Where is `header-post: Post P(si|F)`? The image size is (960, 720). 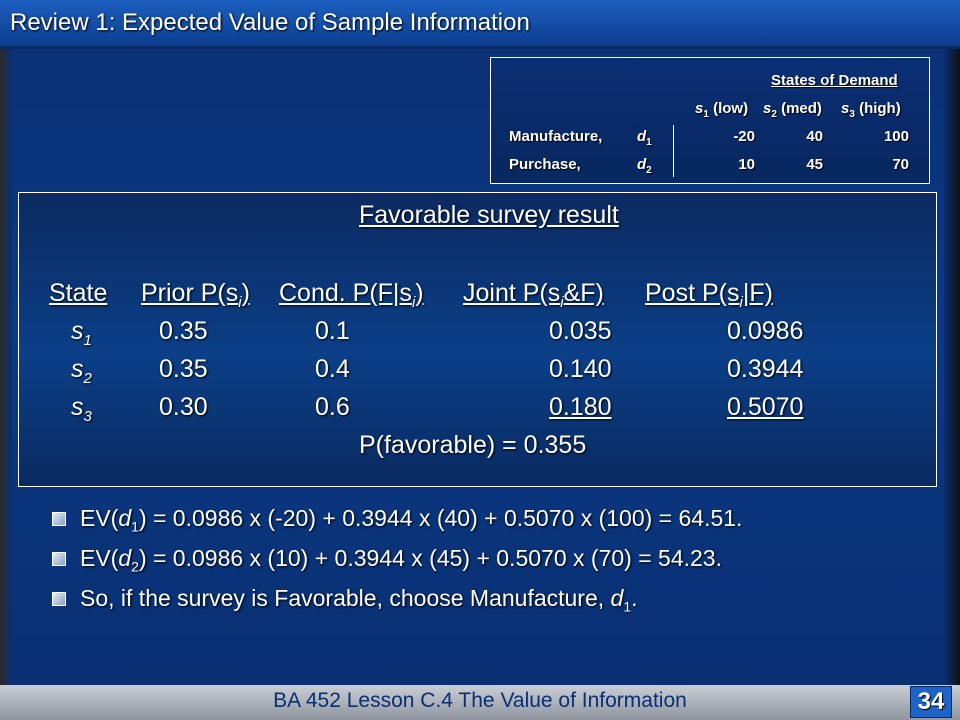
header-post: Post P(si|F) is located at coordinates (709, 295).